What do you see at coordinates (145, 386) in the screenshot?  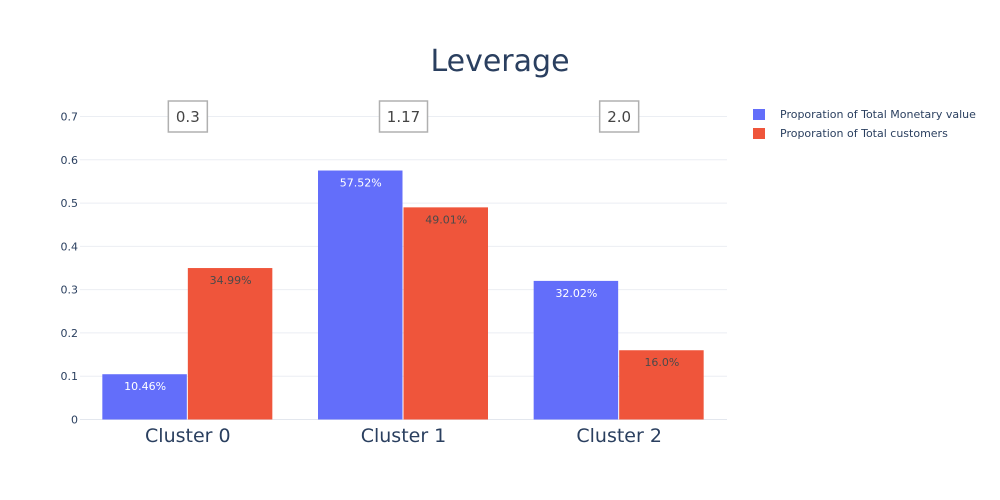 I see `bar-value-label: 10.46%` at bounding box center [145, 386].